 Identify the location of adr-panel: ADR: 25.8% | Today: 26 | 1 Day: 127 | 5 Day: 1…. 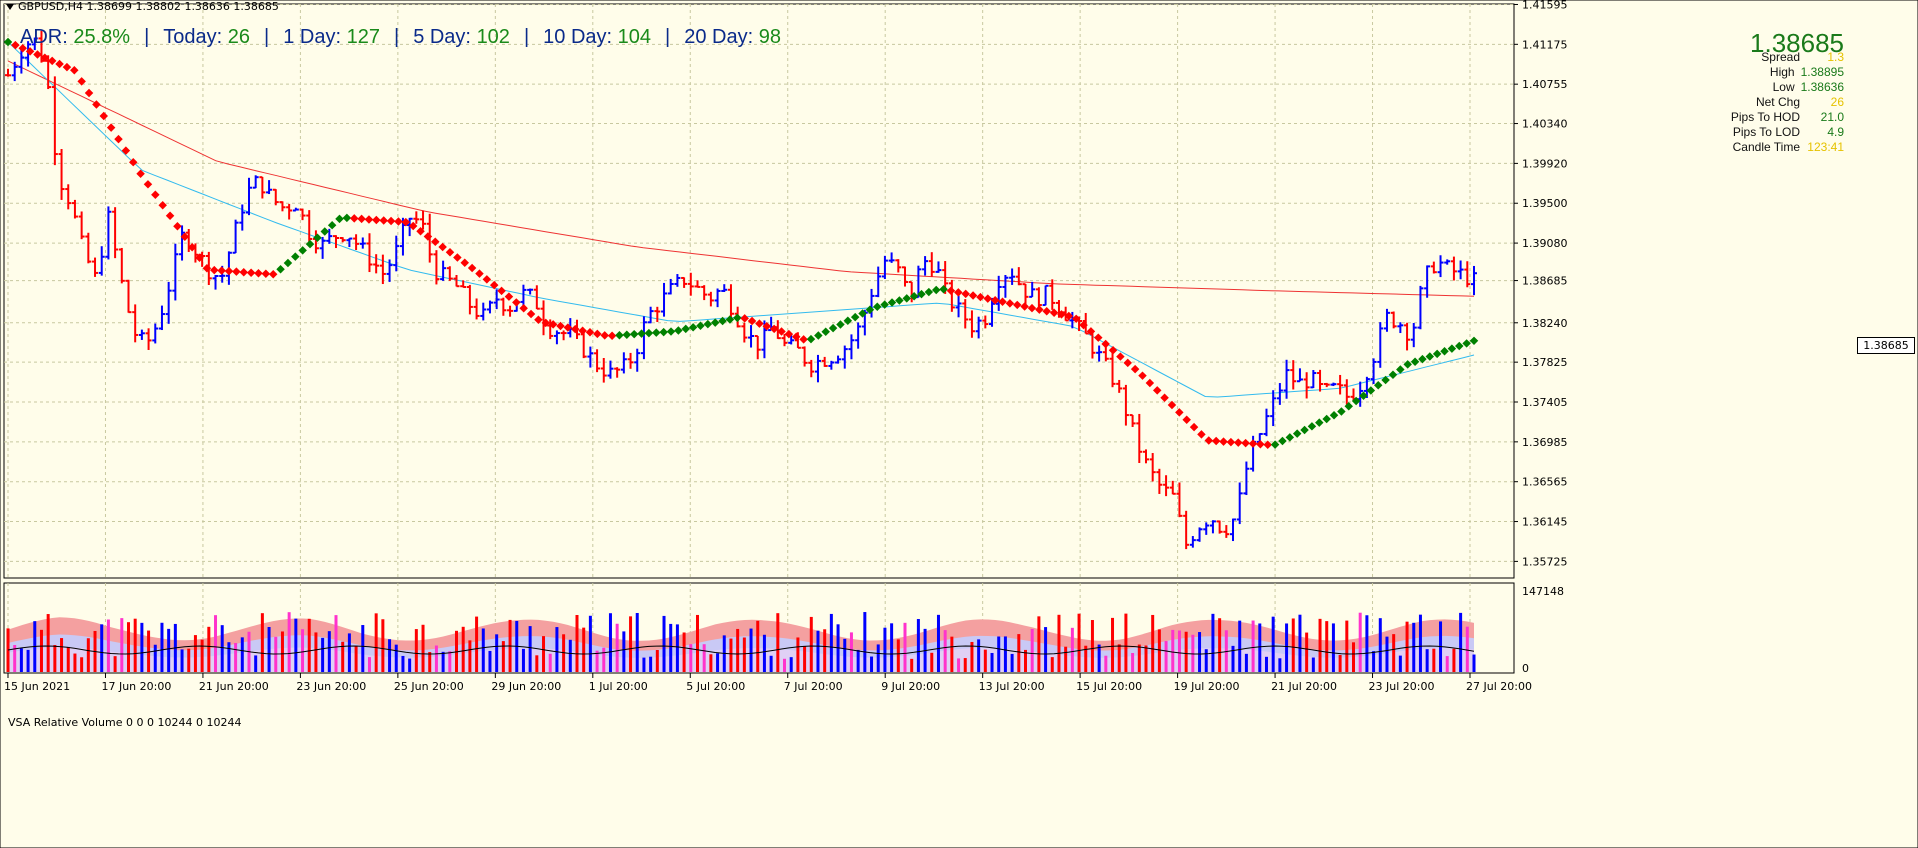
(400, 37).